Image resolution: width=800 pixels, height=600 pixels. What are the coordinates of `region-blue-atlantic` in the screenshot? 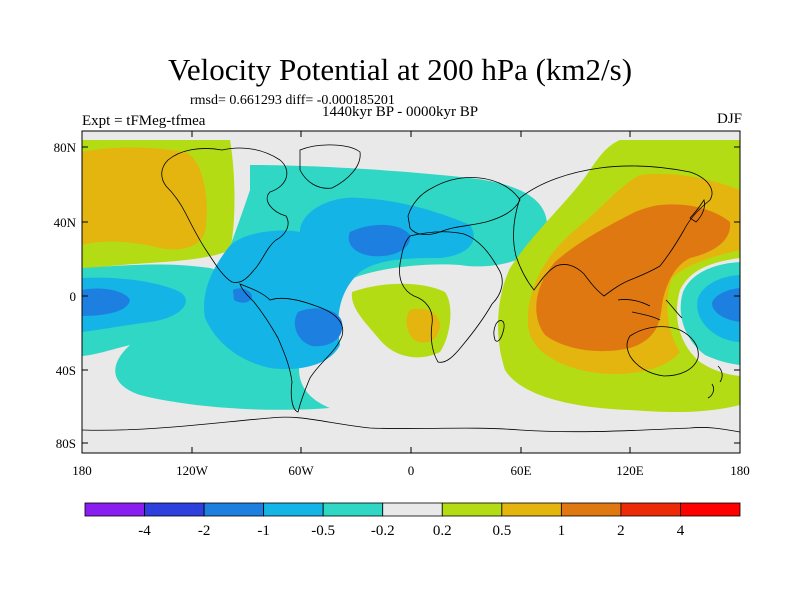 It's located at (379, 240).